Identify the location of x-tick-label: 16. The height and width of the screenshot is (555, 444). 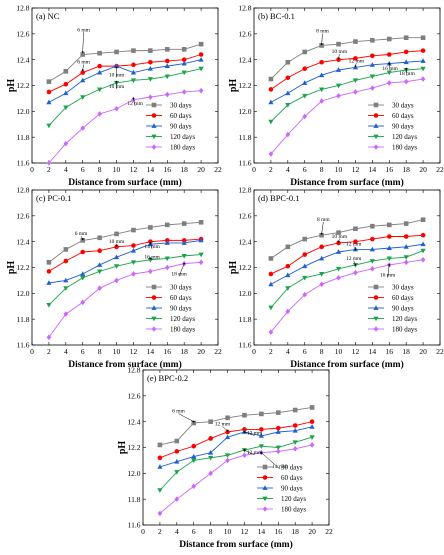
(390, 351).